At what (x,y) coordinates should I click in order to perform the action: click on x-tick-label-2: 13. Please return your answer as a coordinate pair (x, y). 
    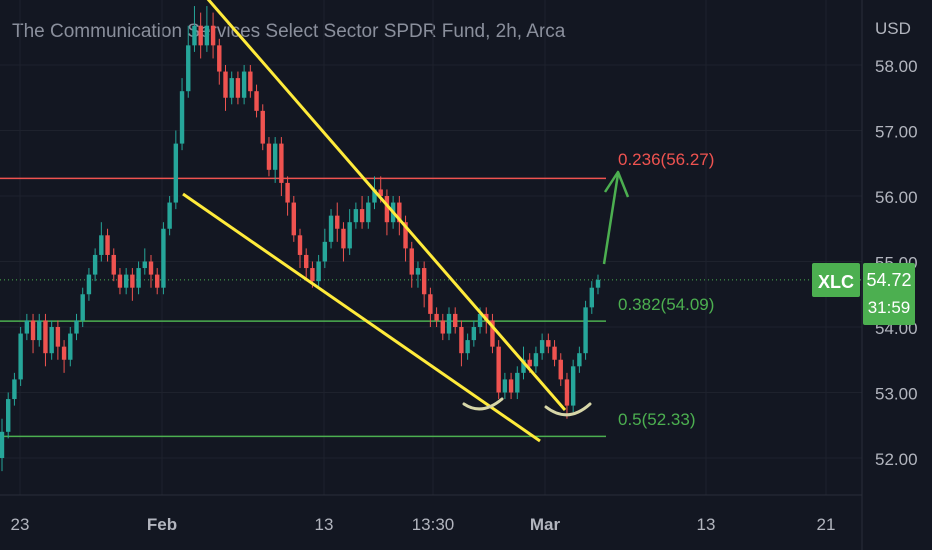
    Looking at the image, I should click on (324, 524).